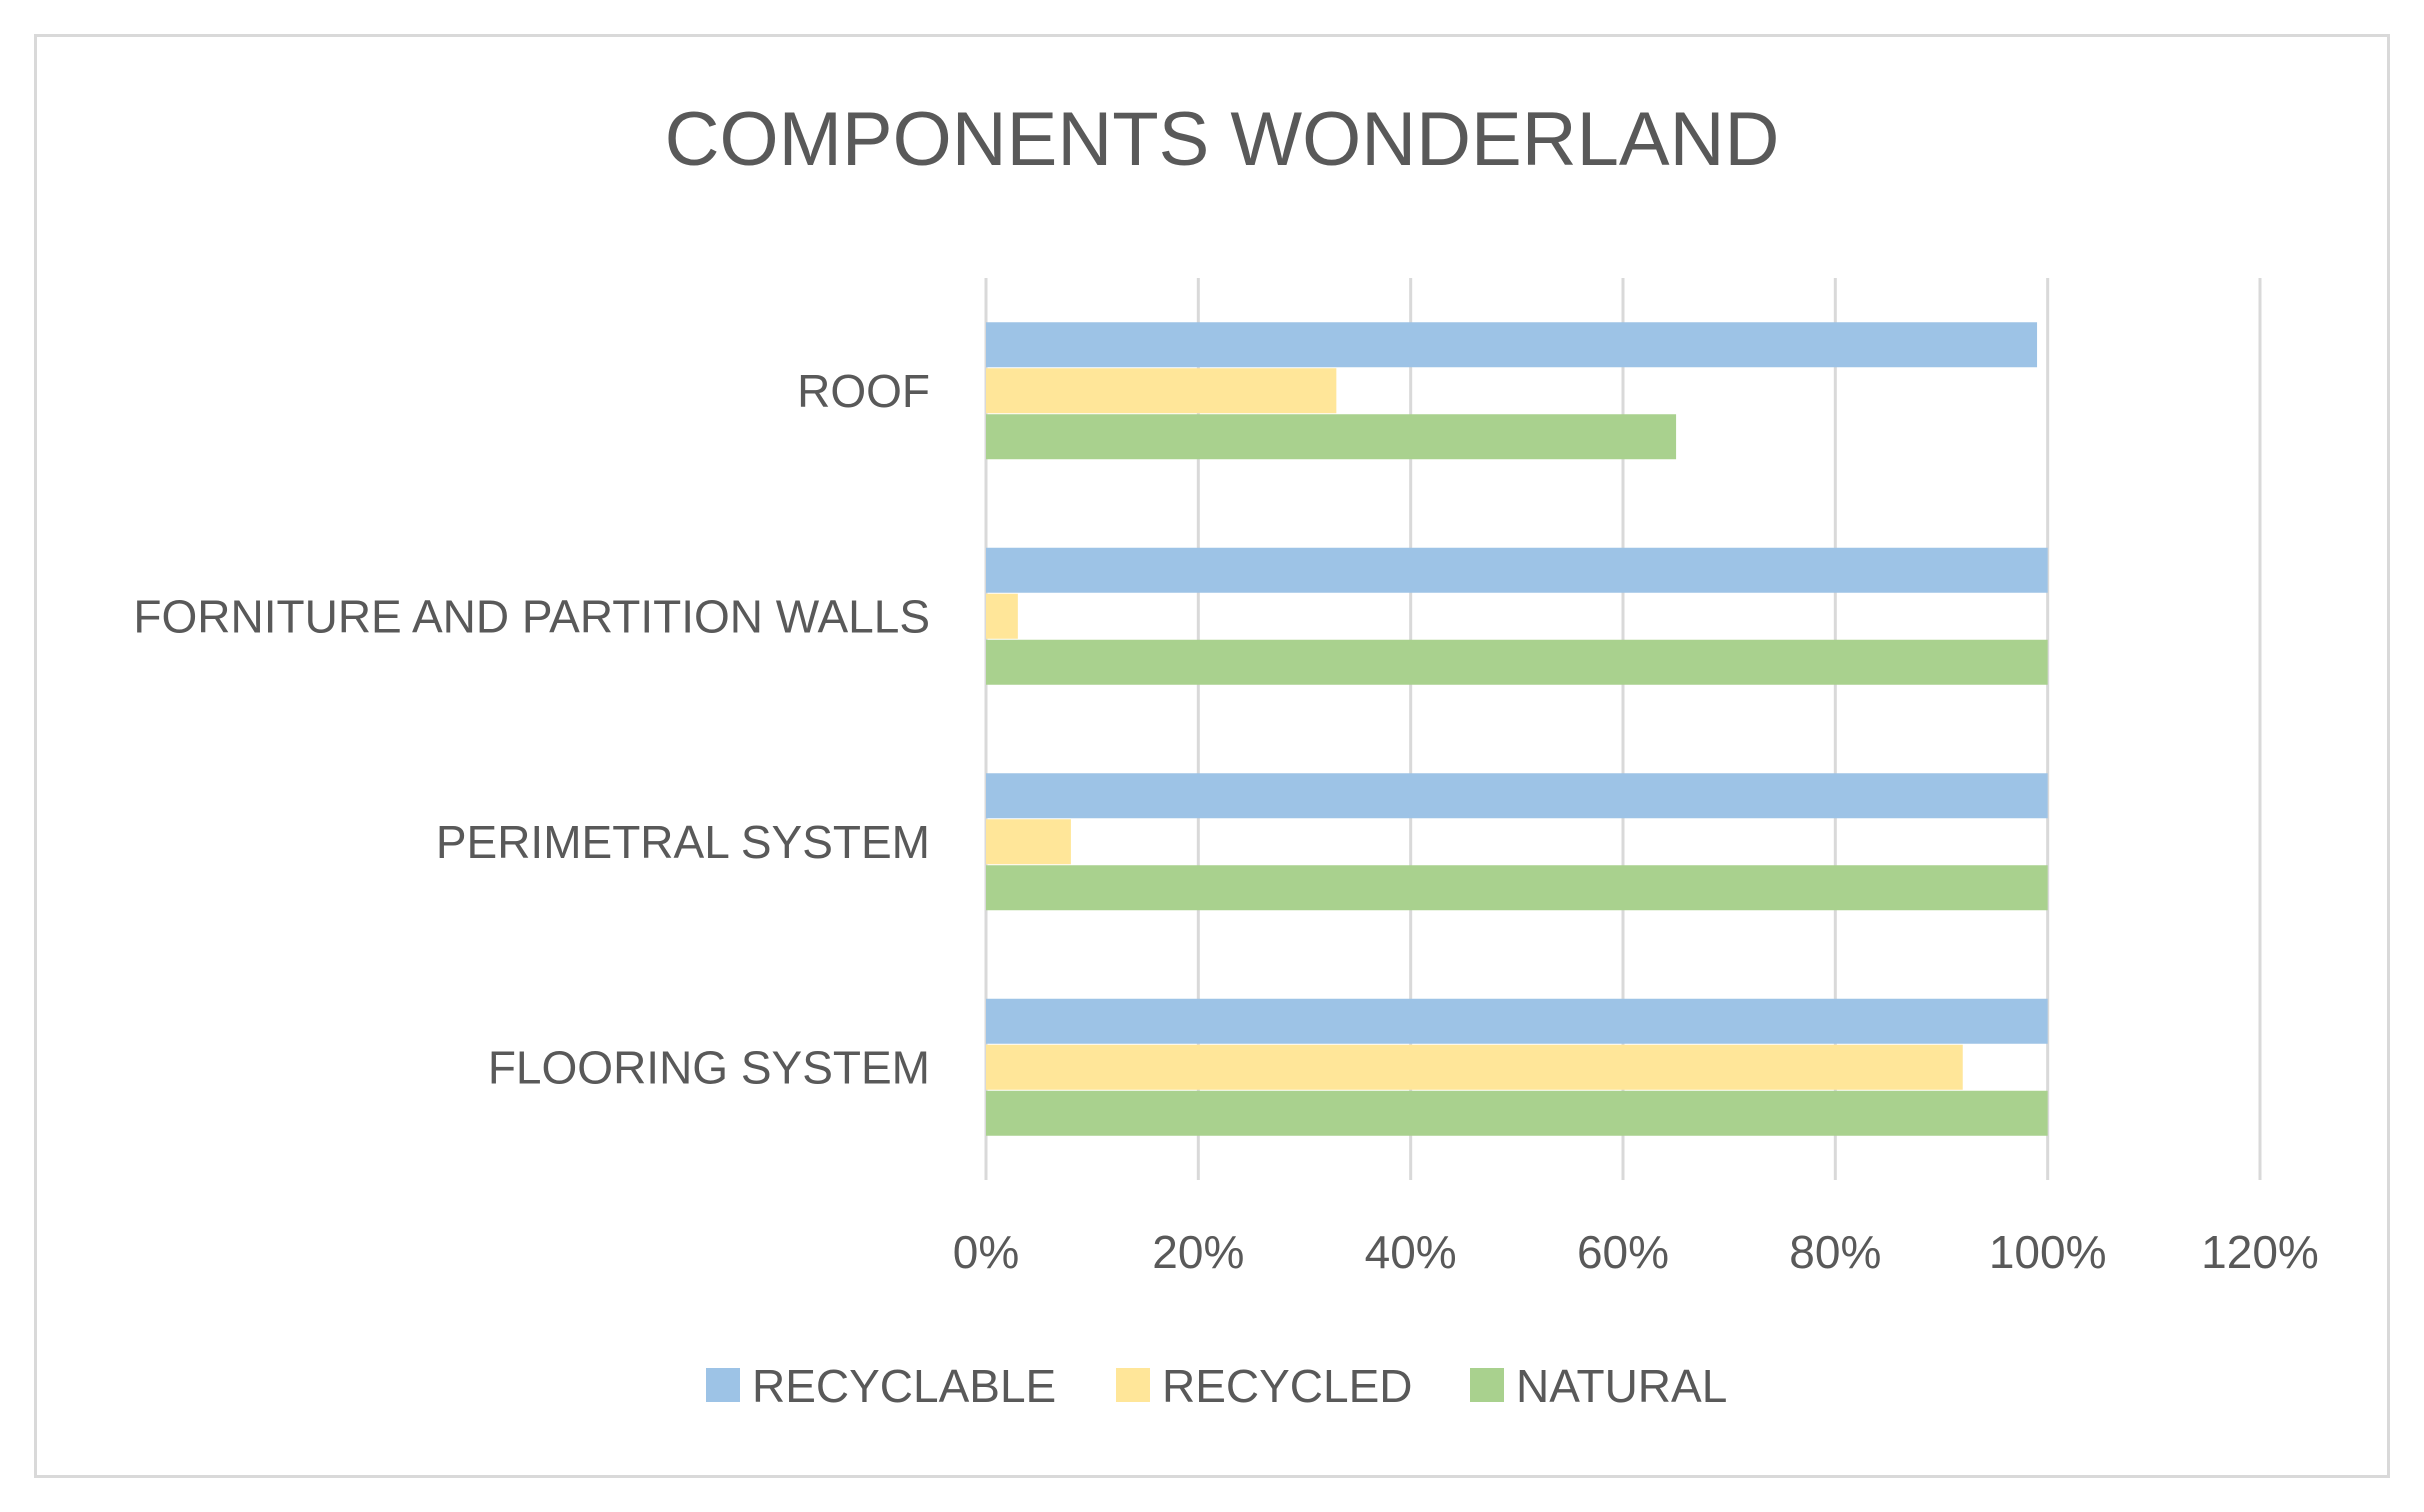 The image size is (2424, 1512). Describe the element at coordinates (709, 1067) in the screenshot. I see `category-label-3: FLOORING SYSTEM` at that location.